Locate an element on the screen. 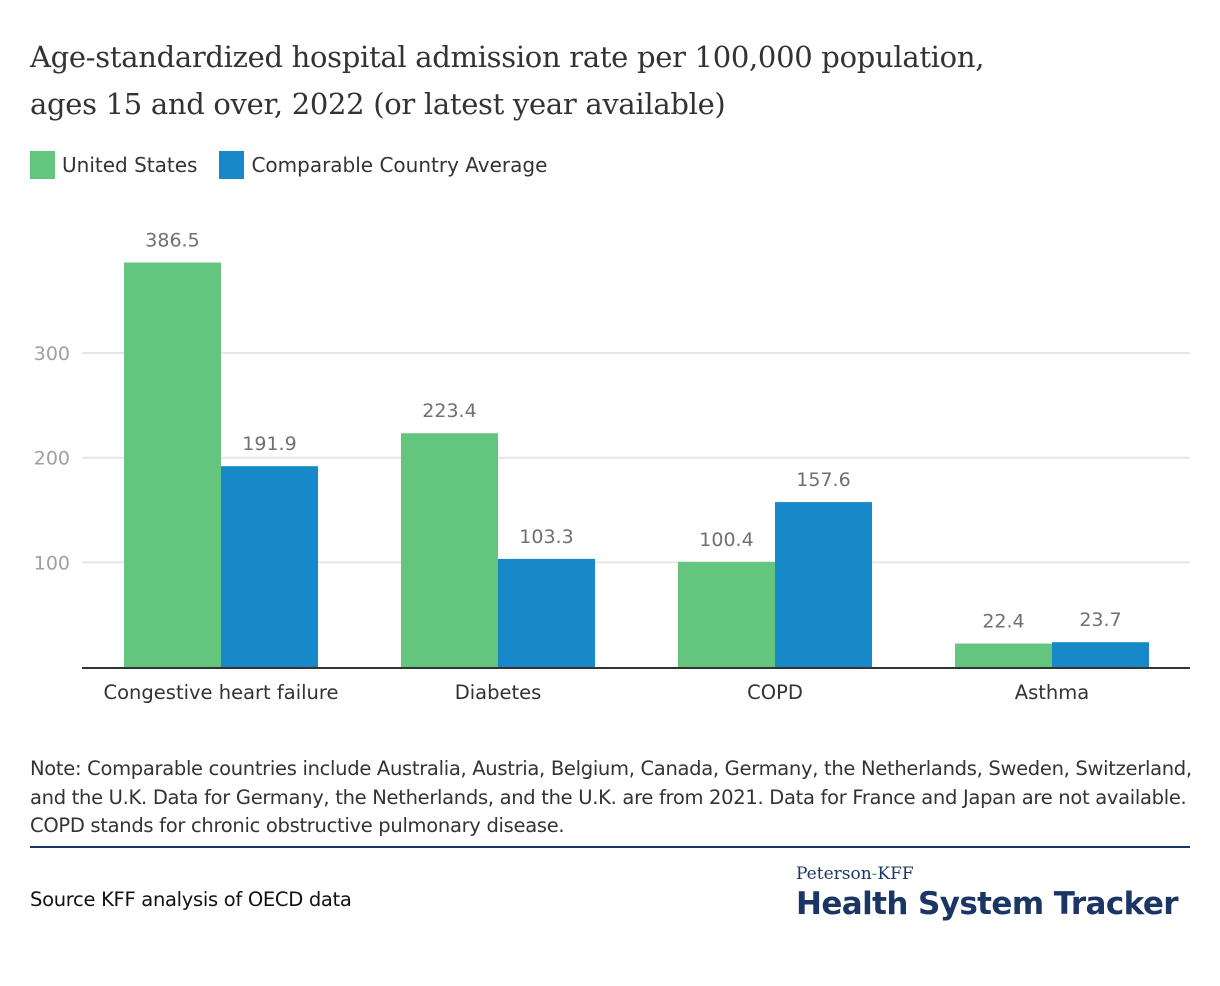 Image resolution: width=1220 pixels, height=986 pixels. brand-title: Health System Tracker is located at coordinates (987, 904).